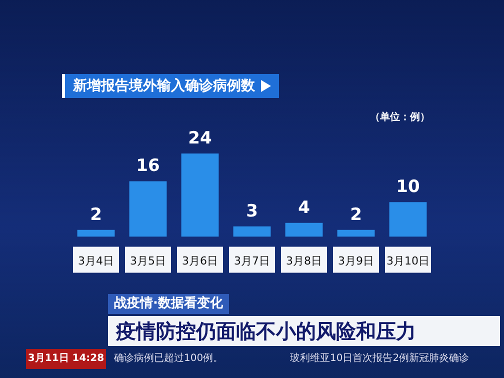  What do you see at coordinates (304, 331) in the screenshot?
I see `text: 疫情防控仍面临不小的风险和压力` at bounding box center [304, 331].